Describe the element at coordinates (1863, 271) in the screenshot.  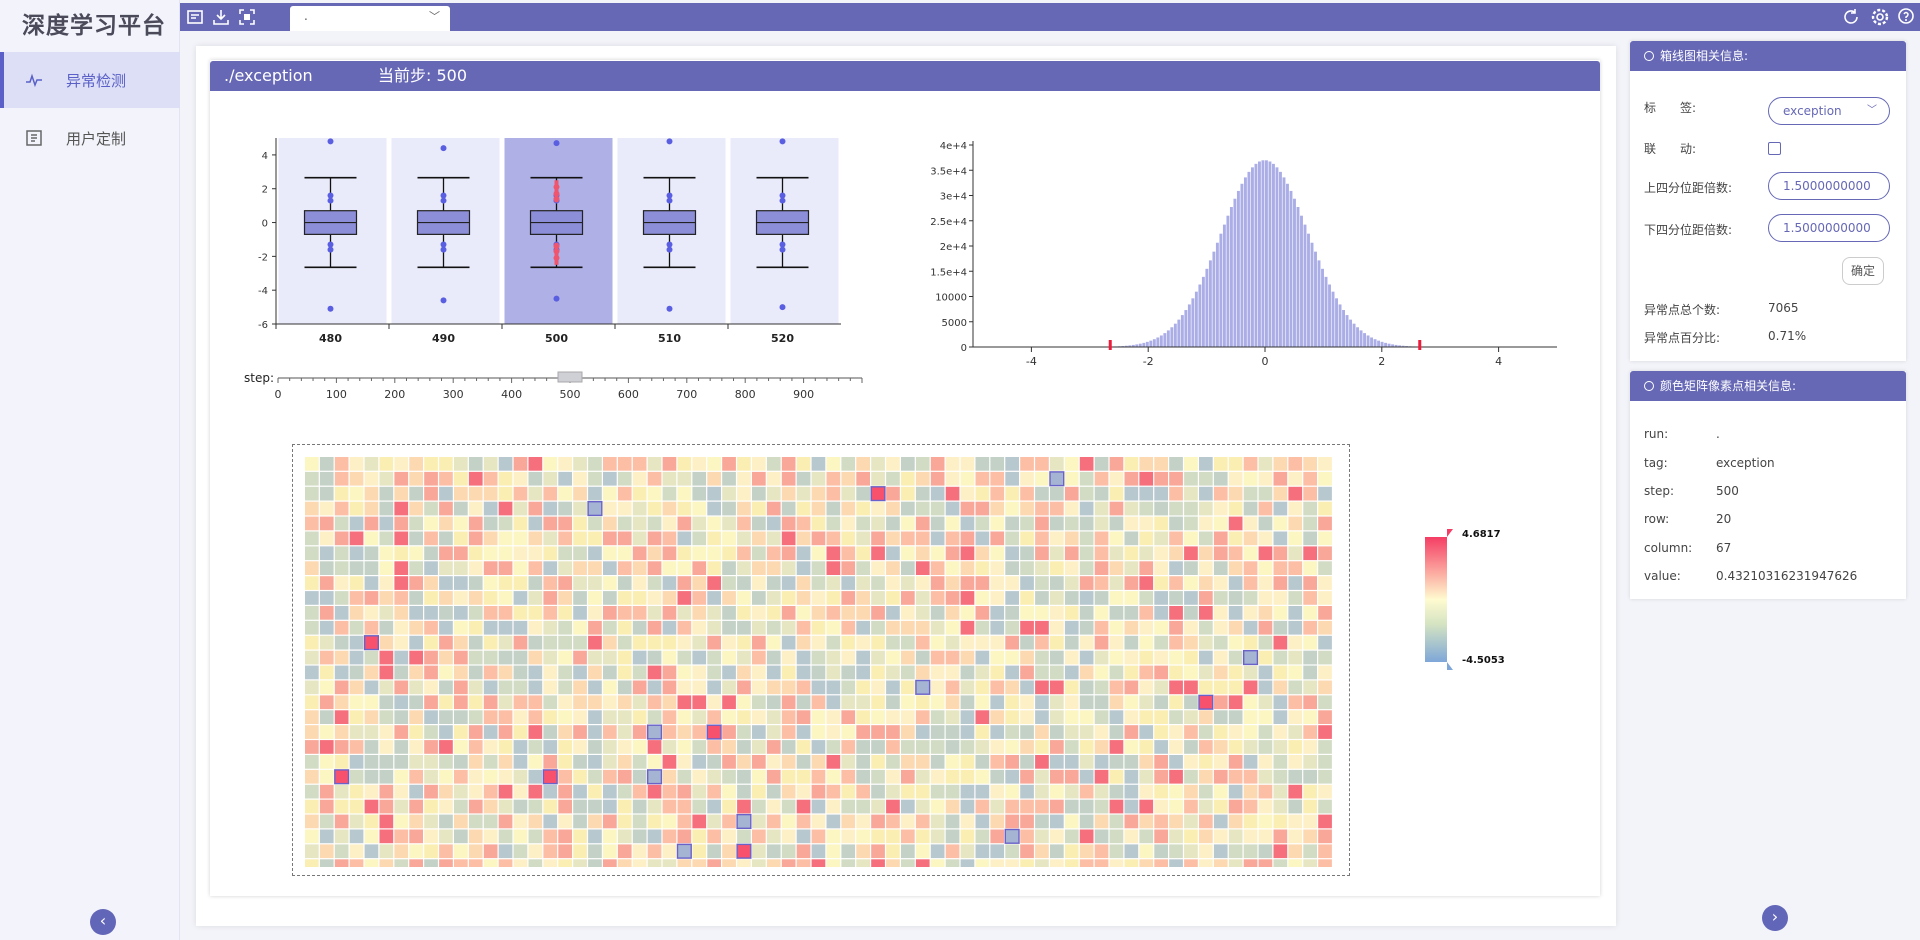
I see `confirm-button: 确定` at that location.